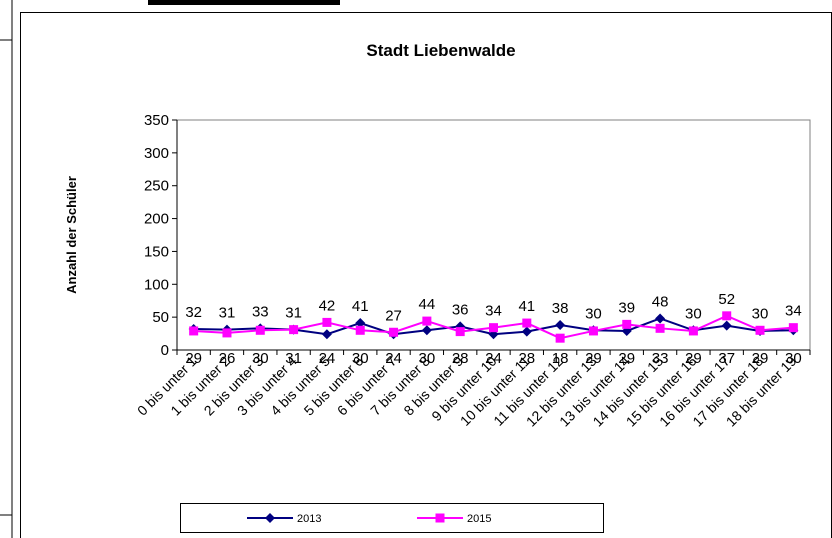 Image resolution: width=832 pixels, height=538 pixels. I want to click on data-label: 44, so click(427, 304).